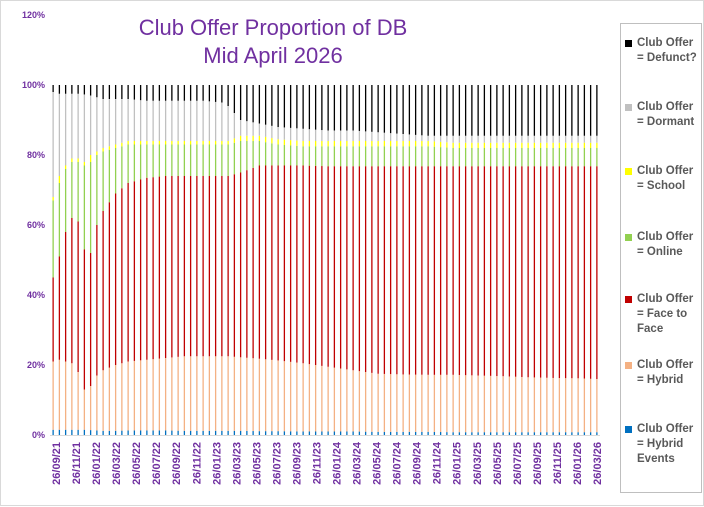 The image size is (704, 507). I want to click on y-tick-label: 20%, so click(36, 365).